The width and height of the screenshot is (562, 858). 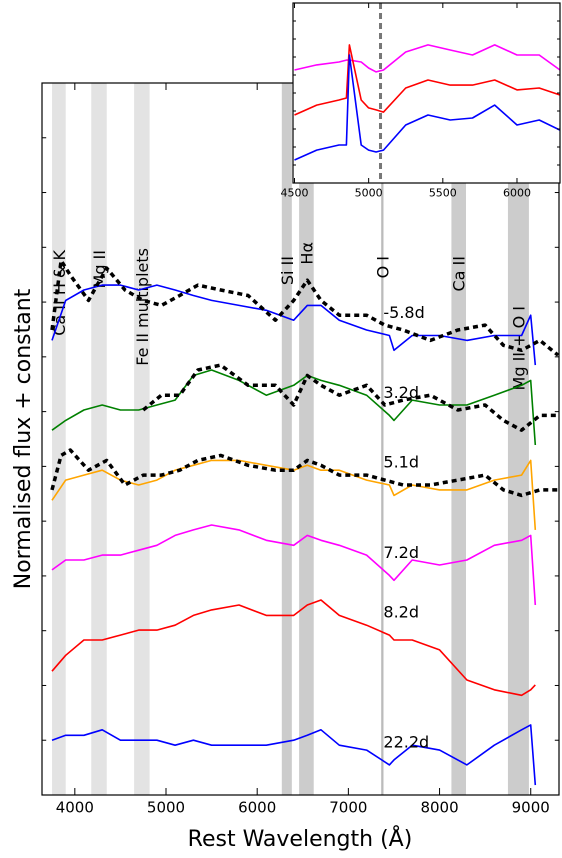 I want to click on epoch-label: 7.2d, so click(x=401, y=552).